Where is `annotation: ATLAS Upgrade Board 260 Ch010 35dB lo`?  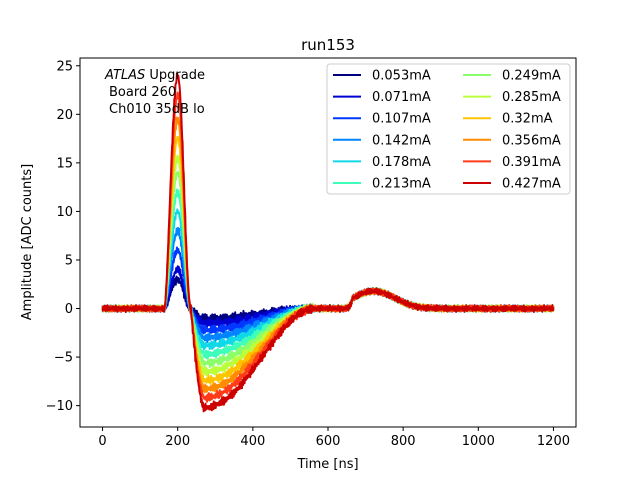 annotation: ATLAS Upgrade Board 260 Ch010 35dB lo is located at coordinates (154, 92).